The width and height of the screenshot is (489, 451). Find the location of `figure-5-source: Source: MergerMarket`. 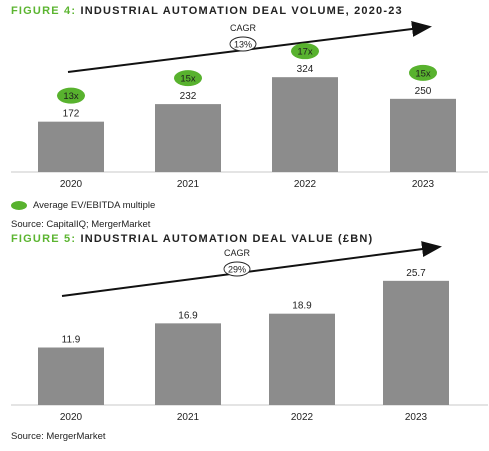

figure-5-source: Source: MergerMarket is located at coordinates (58, 436).